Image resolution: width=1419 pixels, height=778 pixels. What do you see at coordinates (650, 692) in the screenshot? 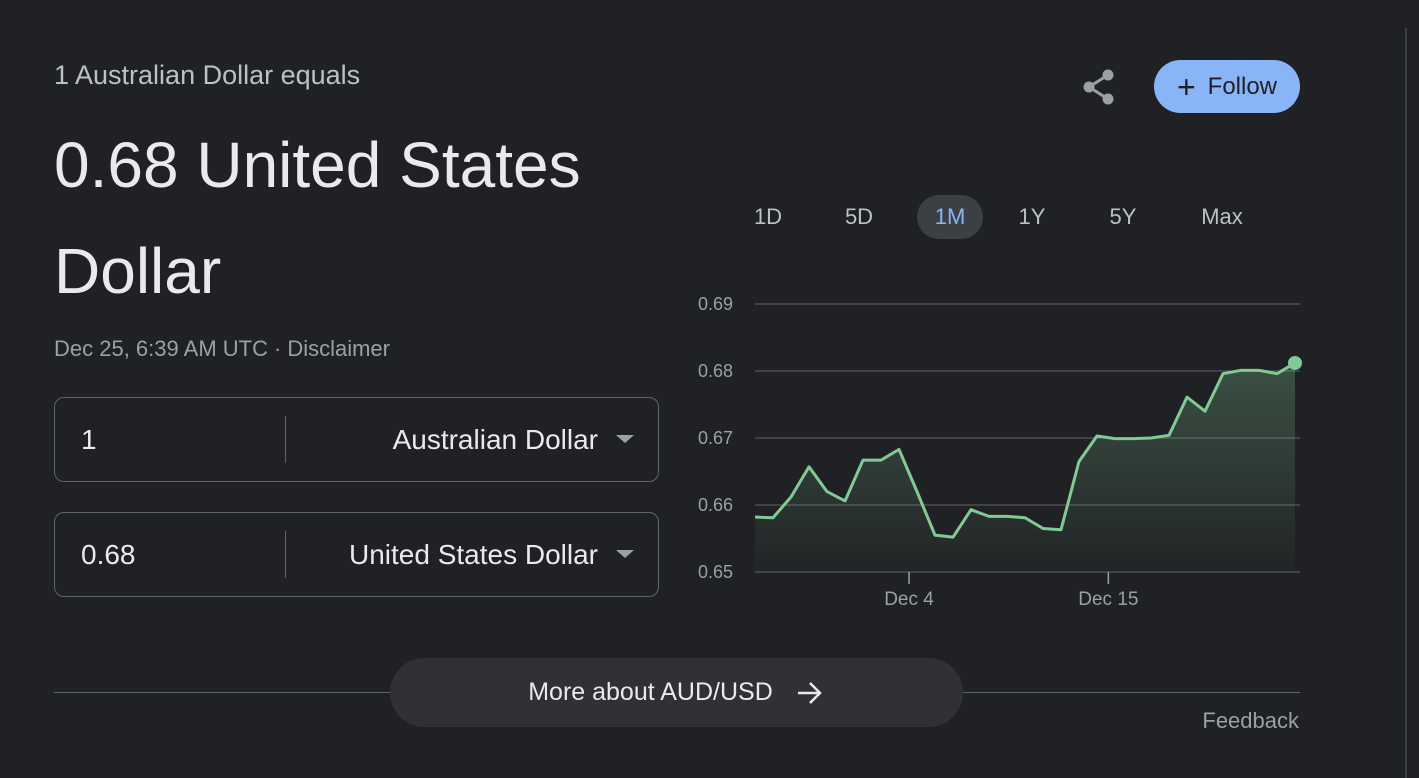
I see `more-about-label: More about AUD/USD` at bounding box center [650, 692].